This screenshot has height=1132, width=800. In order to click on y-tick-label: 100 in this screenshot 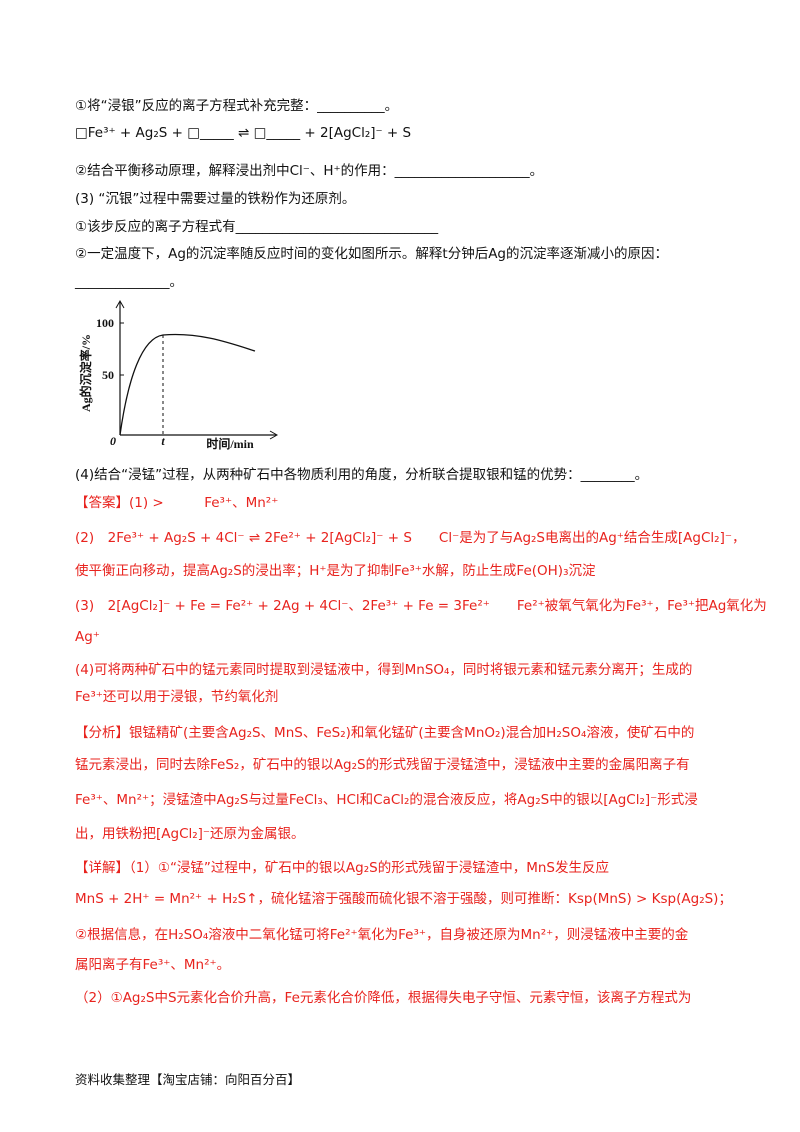, I will do `click(105, 323)`.